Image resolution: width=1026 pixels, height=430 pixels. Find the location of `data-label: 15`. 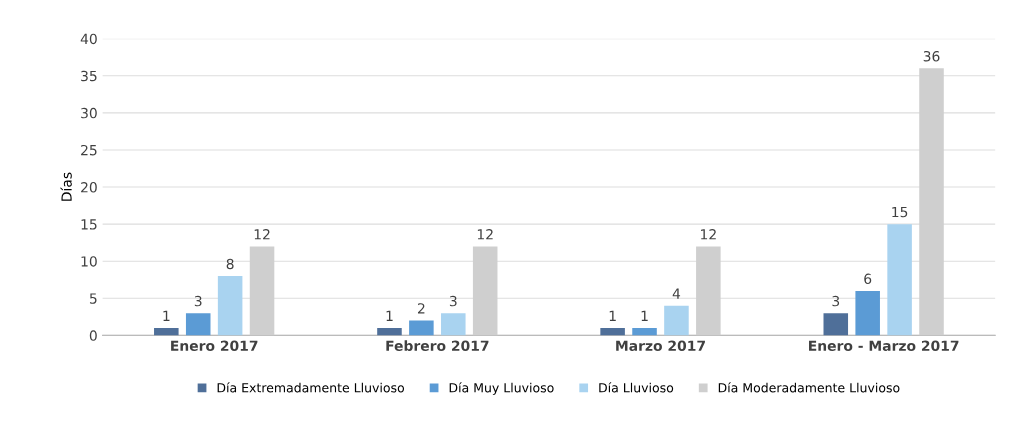

data-label: 15 is located at coordinates (900, 212).